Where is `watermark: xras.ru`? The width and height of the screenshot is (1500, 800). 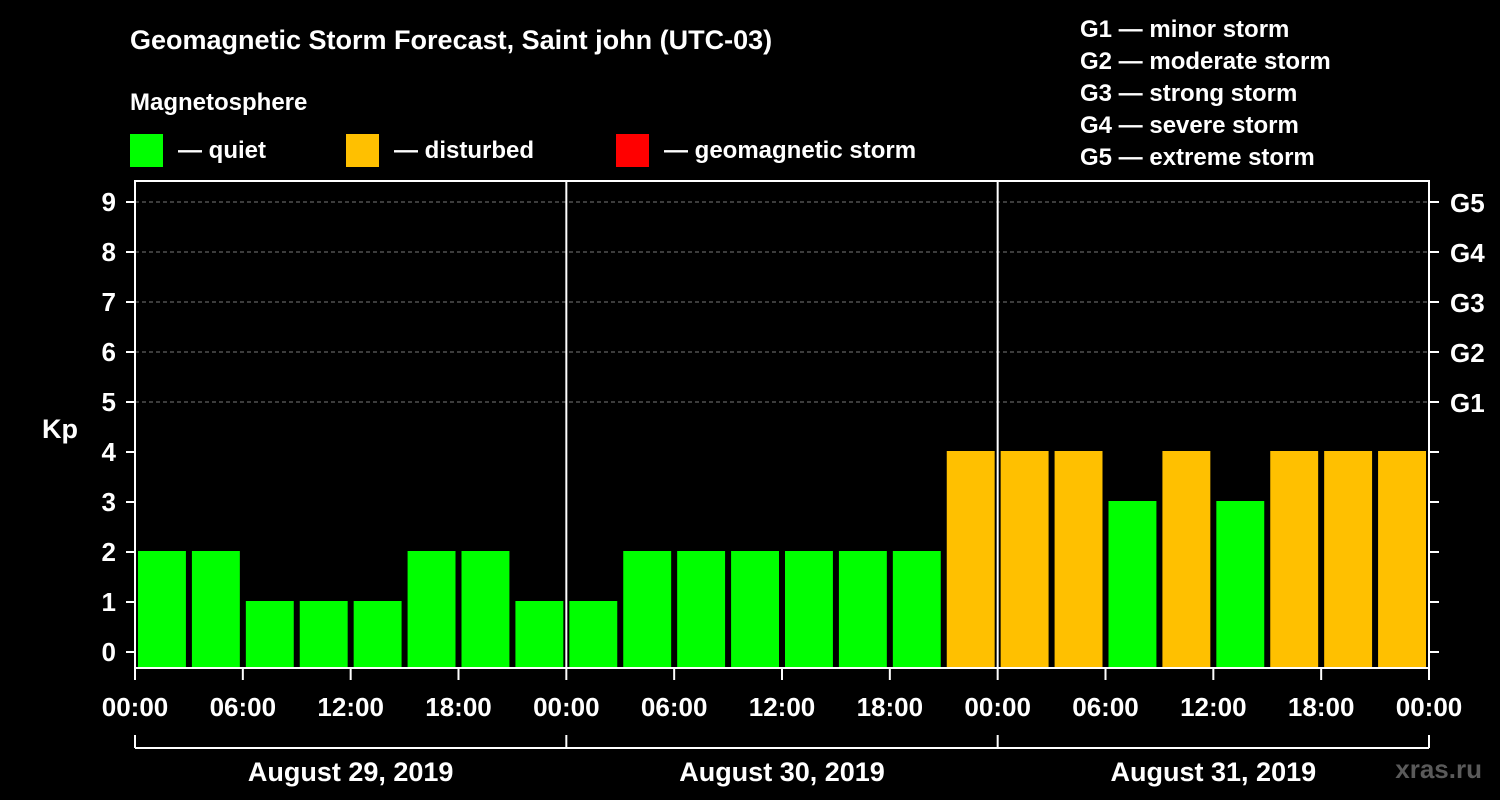
watermark: xras.ru is located at coordinates (1438, 769).